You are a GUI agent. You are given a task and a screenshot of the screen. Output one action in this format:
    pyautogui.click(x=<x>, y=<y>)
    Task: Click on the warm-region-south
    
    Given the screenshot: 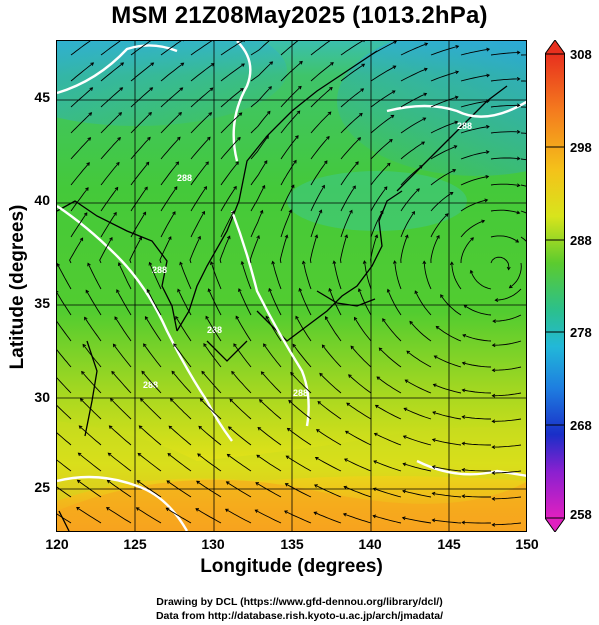 What is the action you would take?
    pyautogui.click(x=291, y=505)
    